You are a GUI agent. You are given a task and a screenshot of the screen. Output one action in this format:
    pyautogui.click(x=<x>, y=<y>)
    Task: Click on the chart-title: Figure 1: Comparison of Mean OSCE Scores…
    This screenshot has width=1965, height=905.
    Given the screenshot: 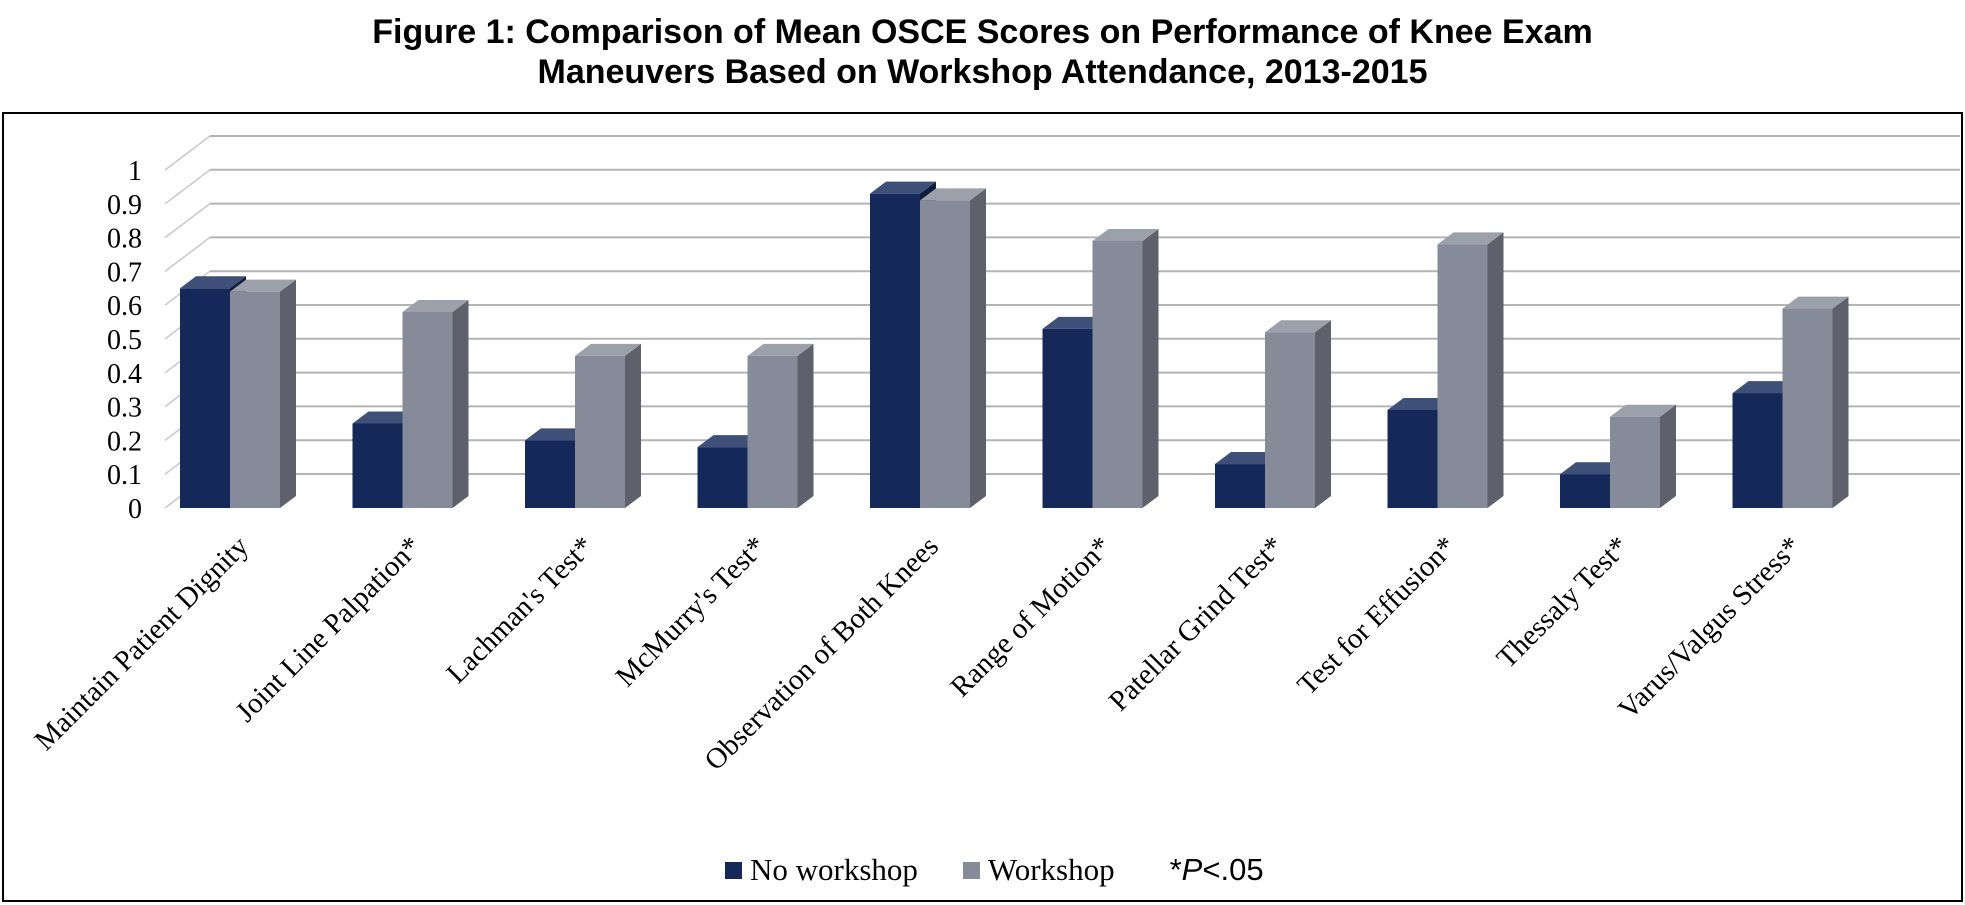 What is the action you would take?
    pyautogui.click(x=982, y=52)
    